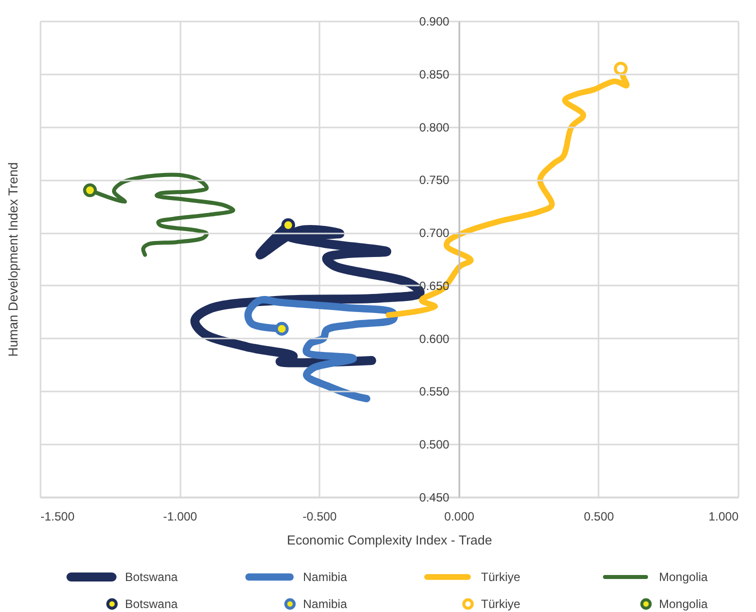  I want to click on y-tick-label: 0.500, so click(434, 445).